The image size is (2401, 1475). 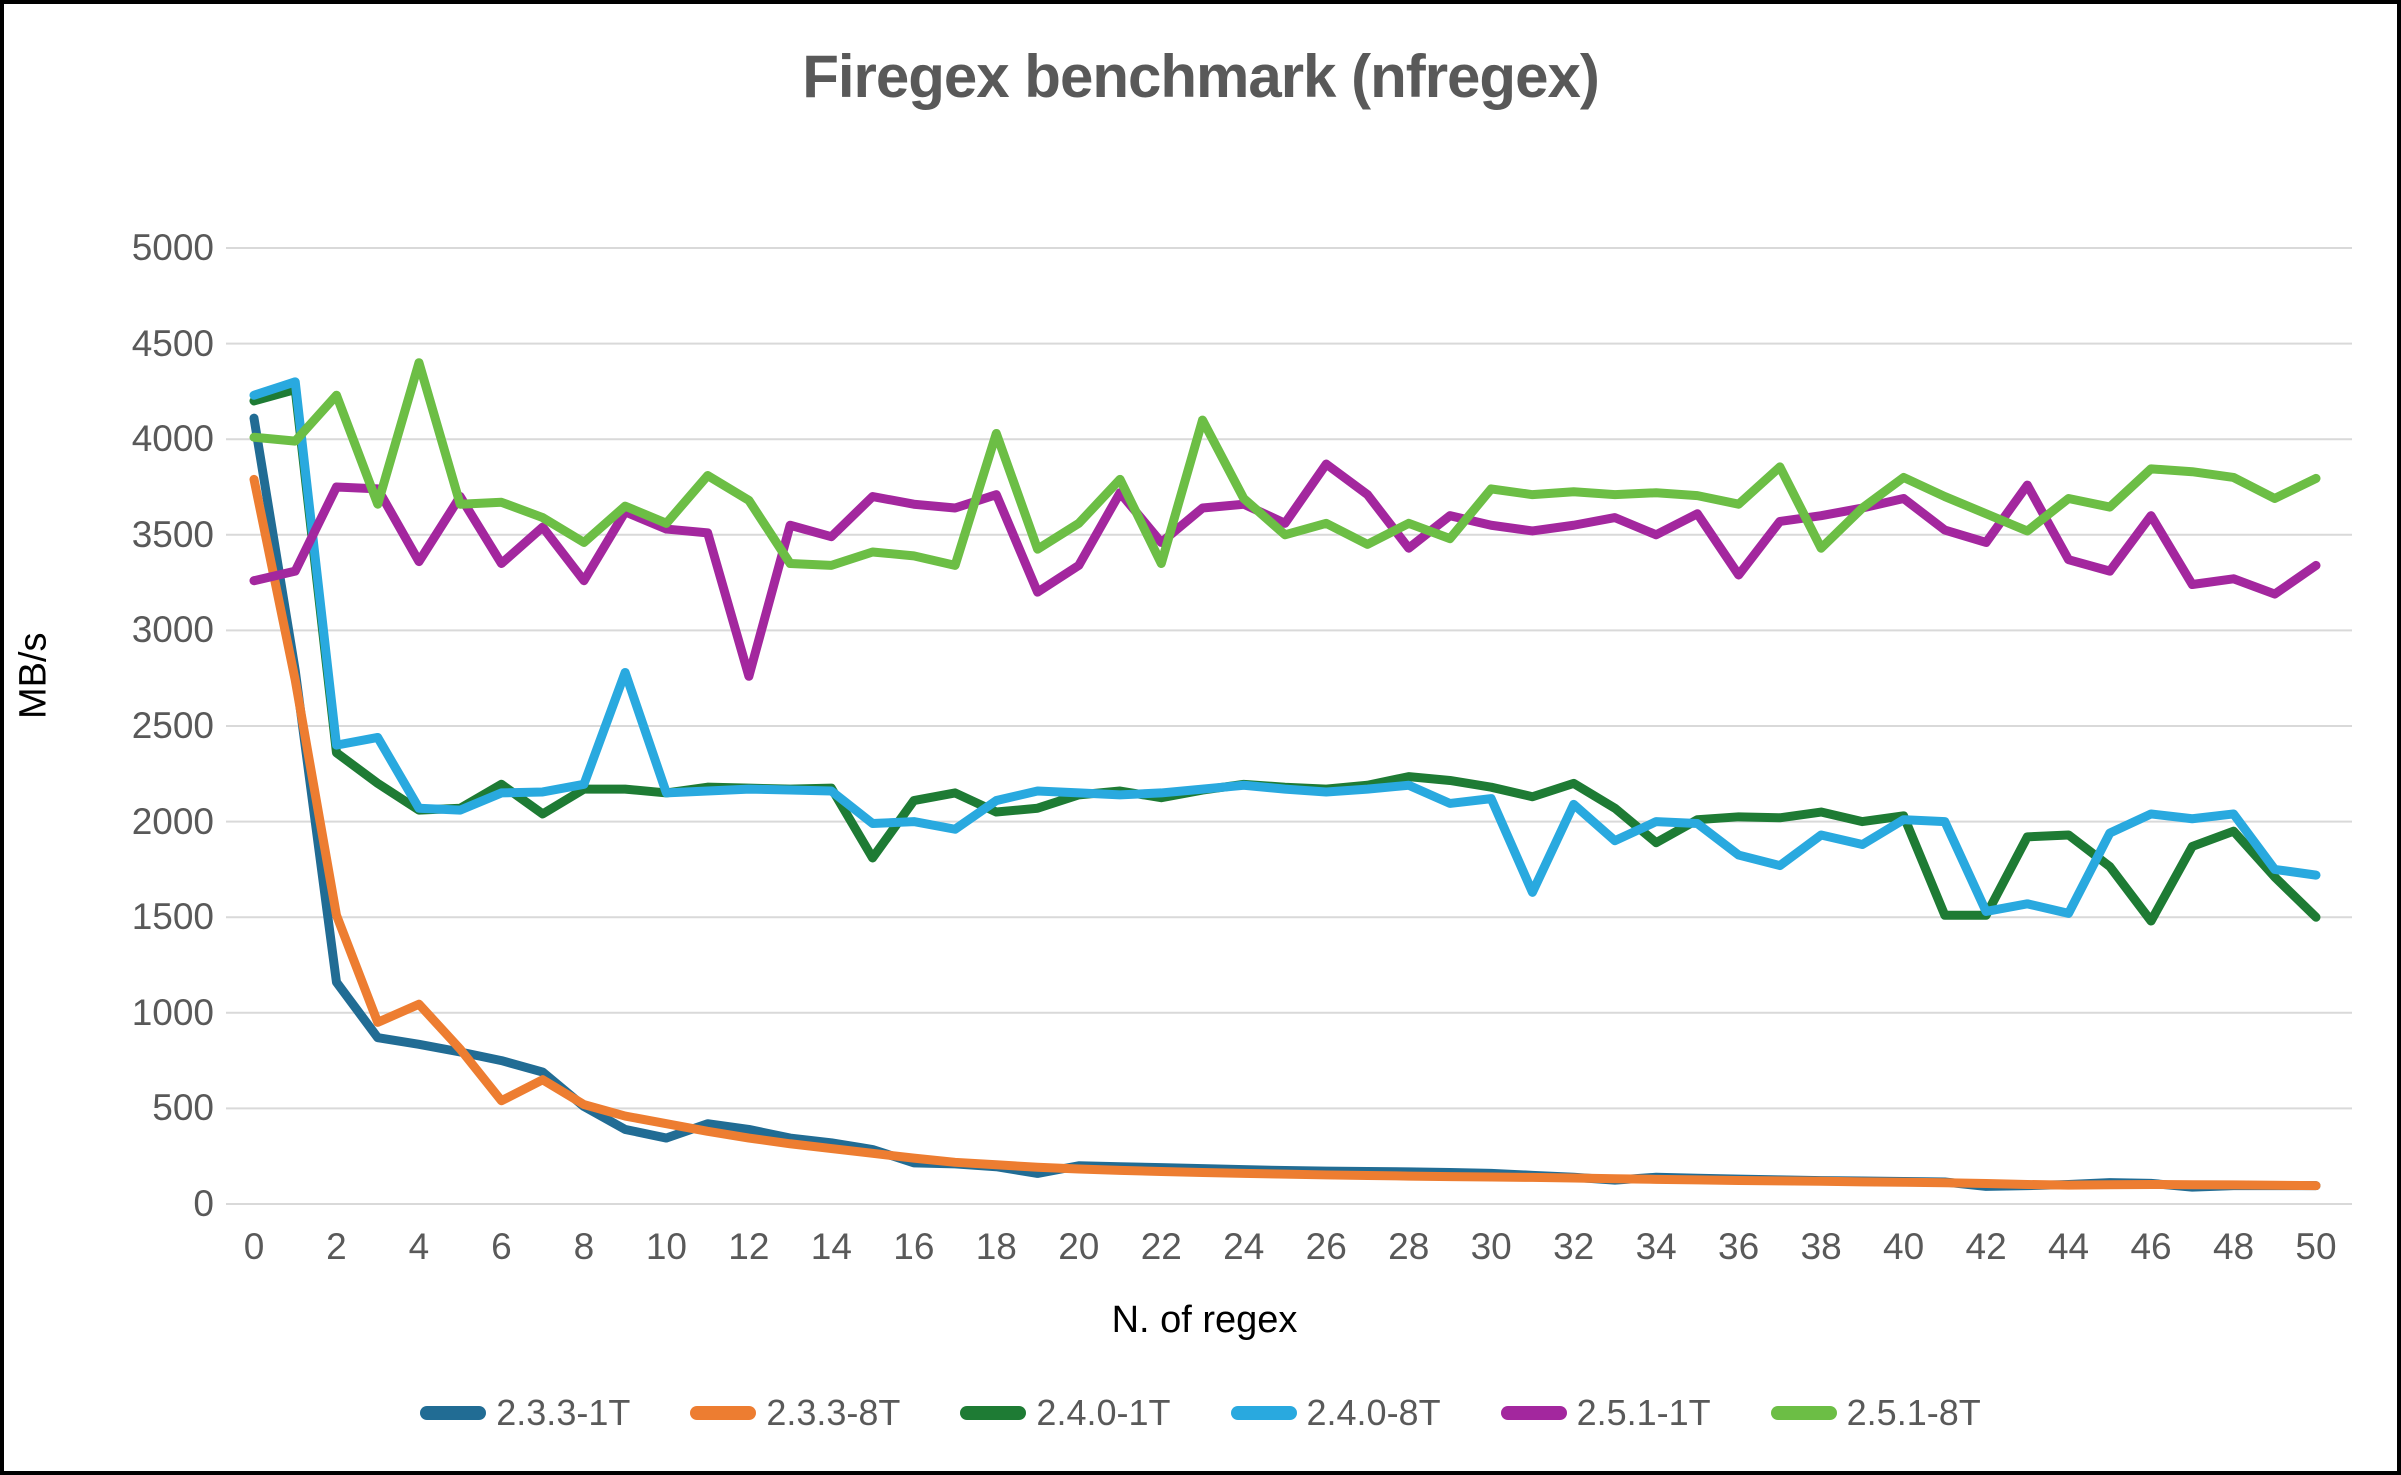 I want to click on x-tick-label: 30, so click(x=1491, y=1246).